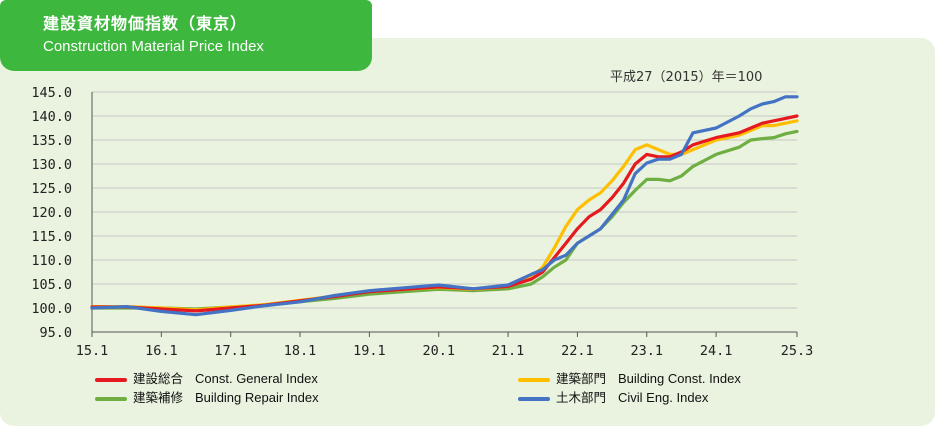 Image resolution: width=935 pixels, height=430 pixels. Describe the element at coordinates (256, 378) in the screenshot. I see `legend-label-general-en: Const. General Index` at that location.